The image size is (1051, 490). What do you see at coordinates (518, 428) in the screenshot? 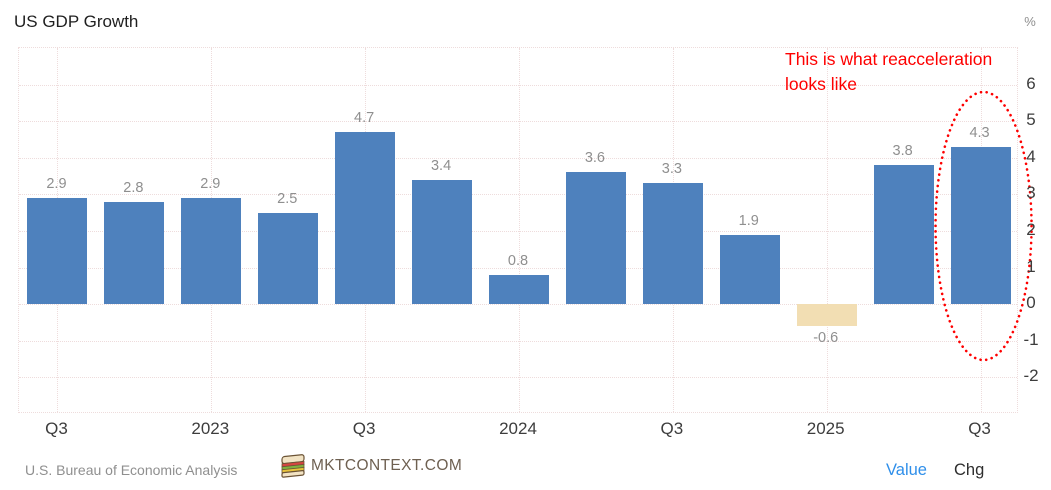
I see `x-axis-label: 2024` at bounding box center [518, 428].